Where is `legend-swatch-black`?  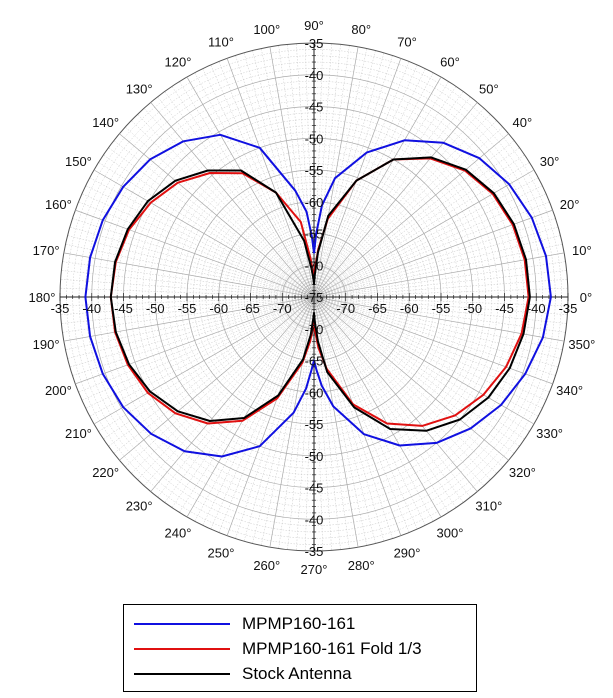
legend-swatch-black is located at coordinates (182, 674).